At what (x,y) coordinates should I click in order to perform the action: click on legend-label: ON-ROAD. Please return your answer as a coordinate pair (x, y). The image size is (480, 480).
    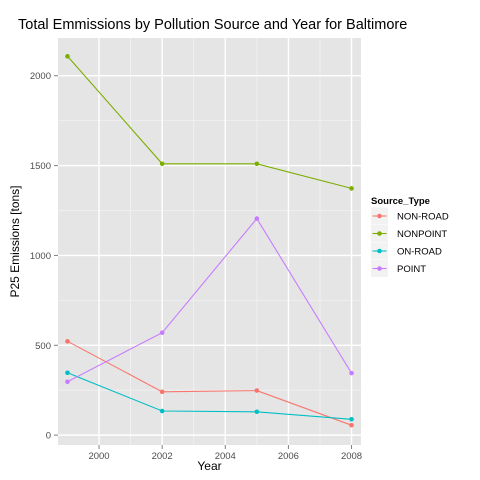
    Looking at the image, I should click on (419, 252).